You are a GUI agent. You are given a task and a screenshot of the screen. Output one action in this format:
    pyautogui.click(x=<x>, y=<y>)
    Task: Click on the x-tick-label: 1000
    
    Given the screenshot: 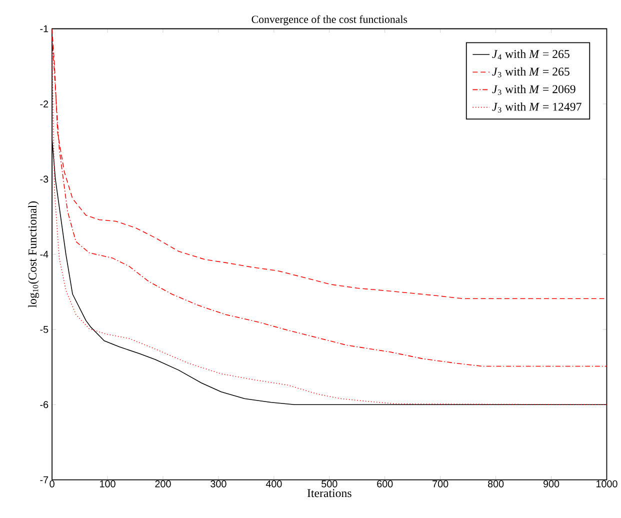 What is the action you would take?
    pyautogui.click(x=607, y=484)
    